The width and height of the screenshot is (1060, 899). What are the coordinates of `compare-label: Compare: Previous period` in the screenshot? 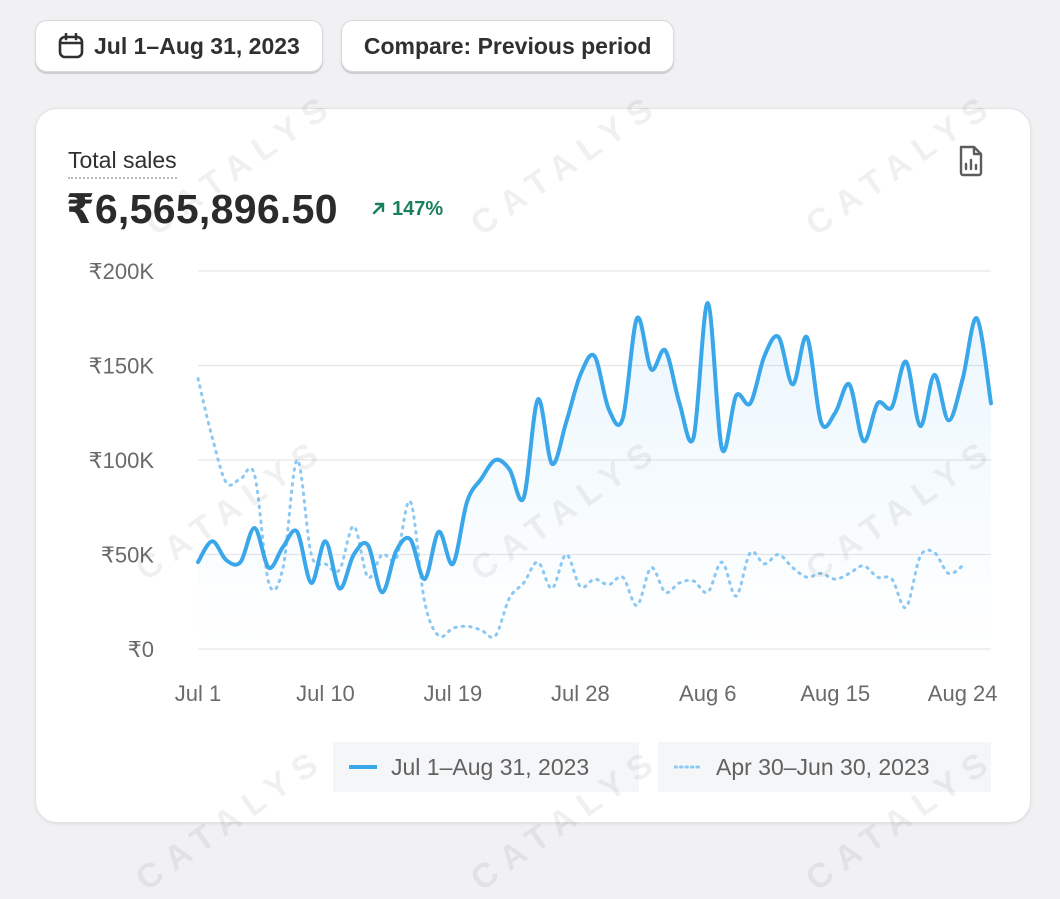 It's located at (507, 45).